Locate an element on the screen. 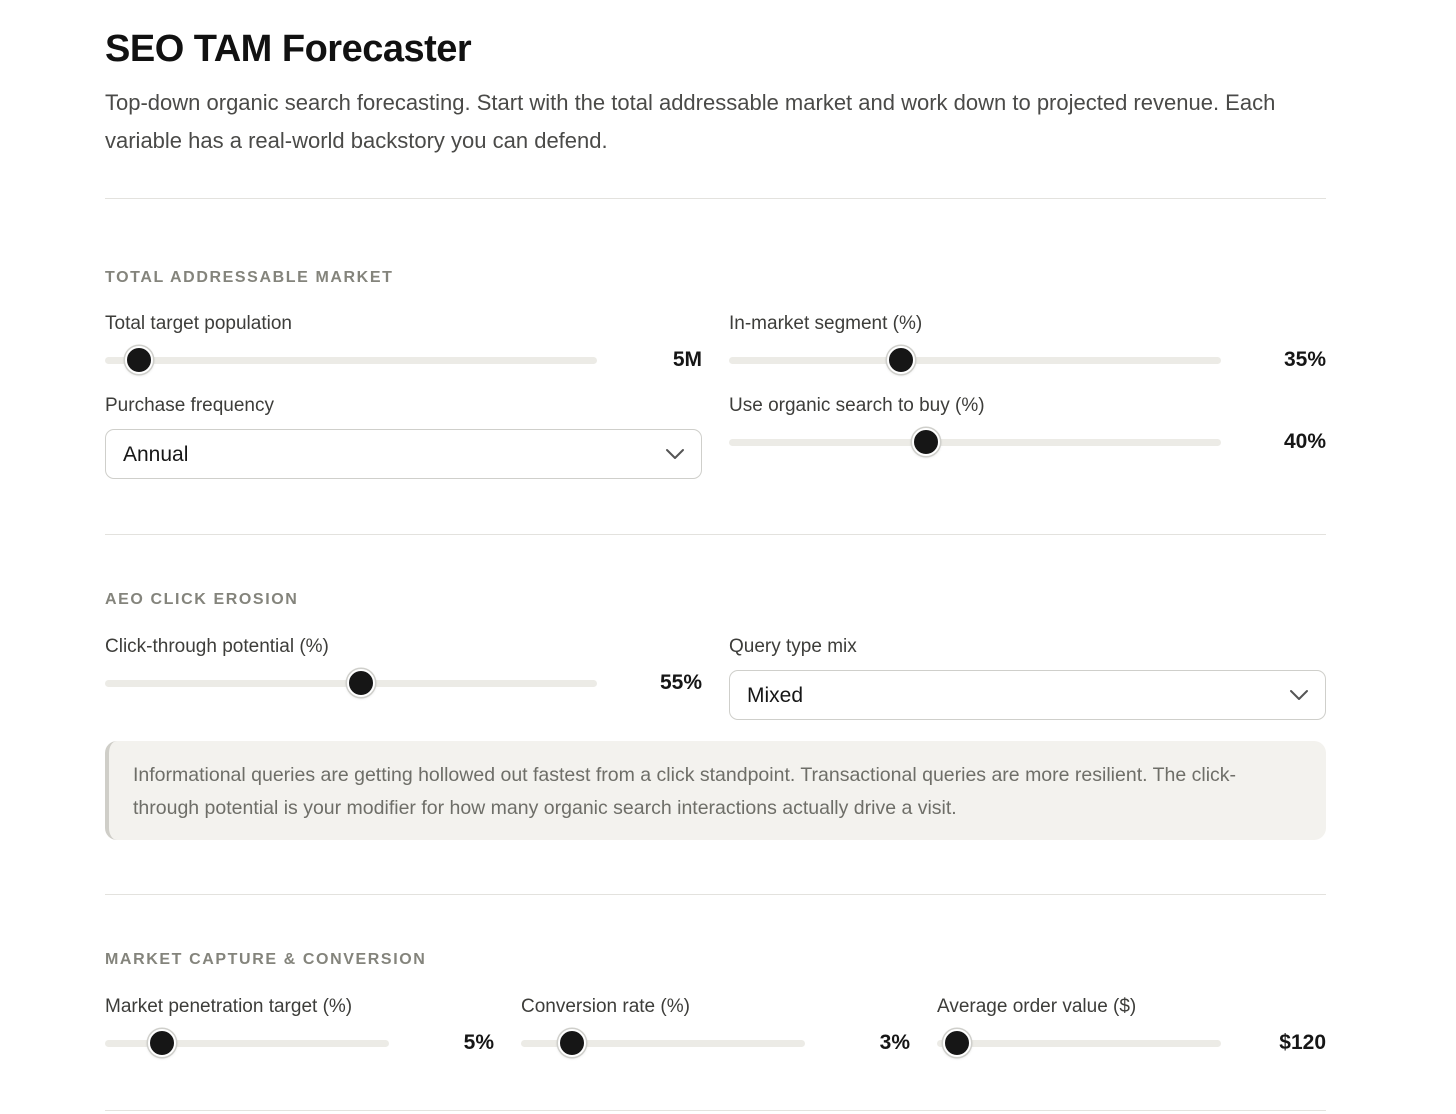 This screenshot has height=1114, width=1456. aov-slider-thumb is located at coordinates (956, 1043).